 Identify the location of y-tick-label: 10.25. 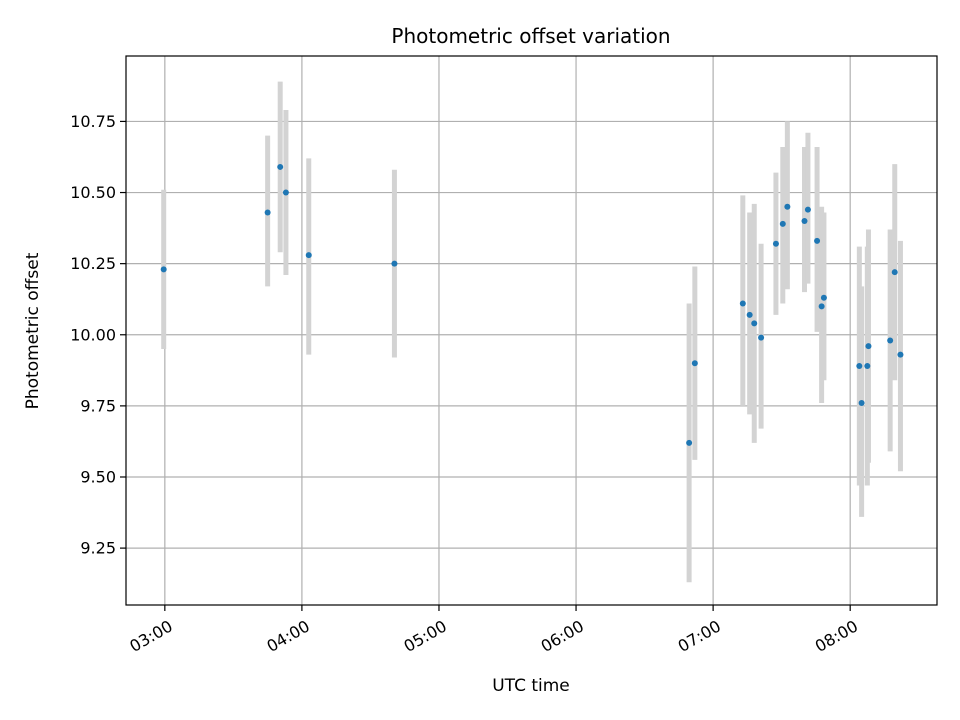
(93, 263).